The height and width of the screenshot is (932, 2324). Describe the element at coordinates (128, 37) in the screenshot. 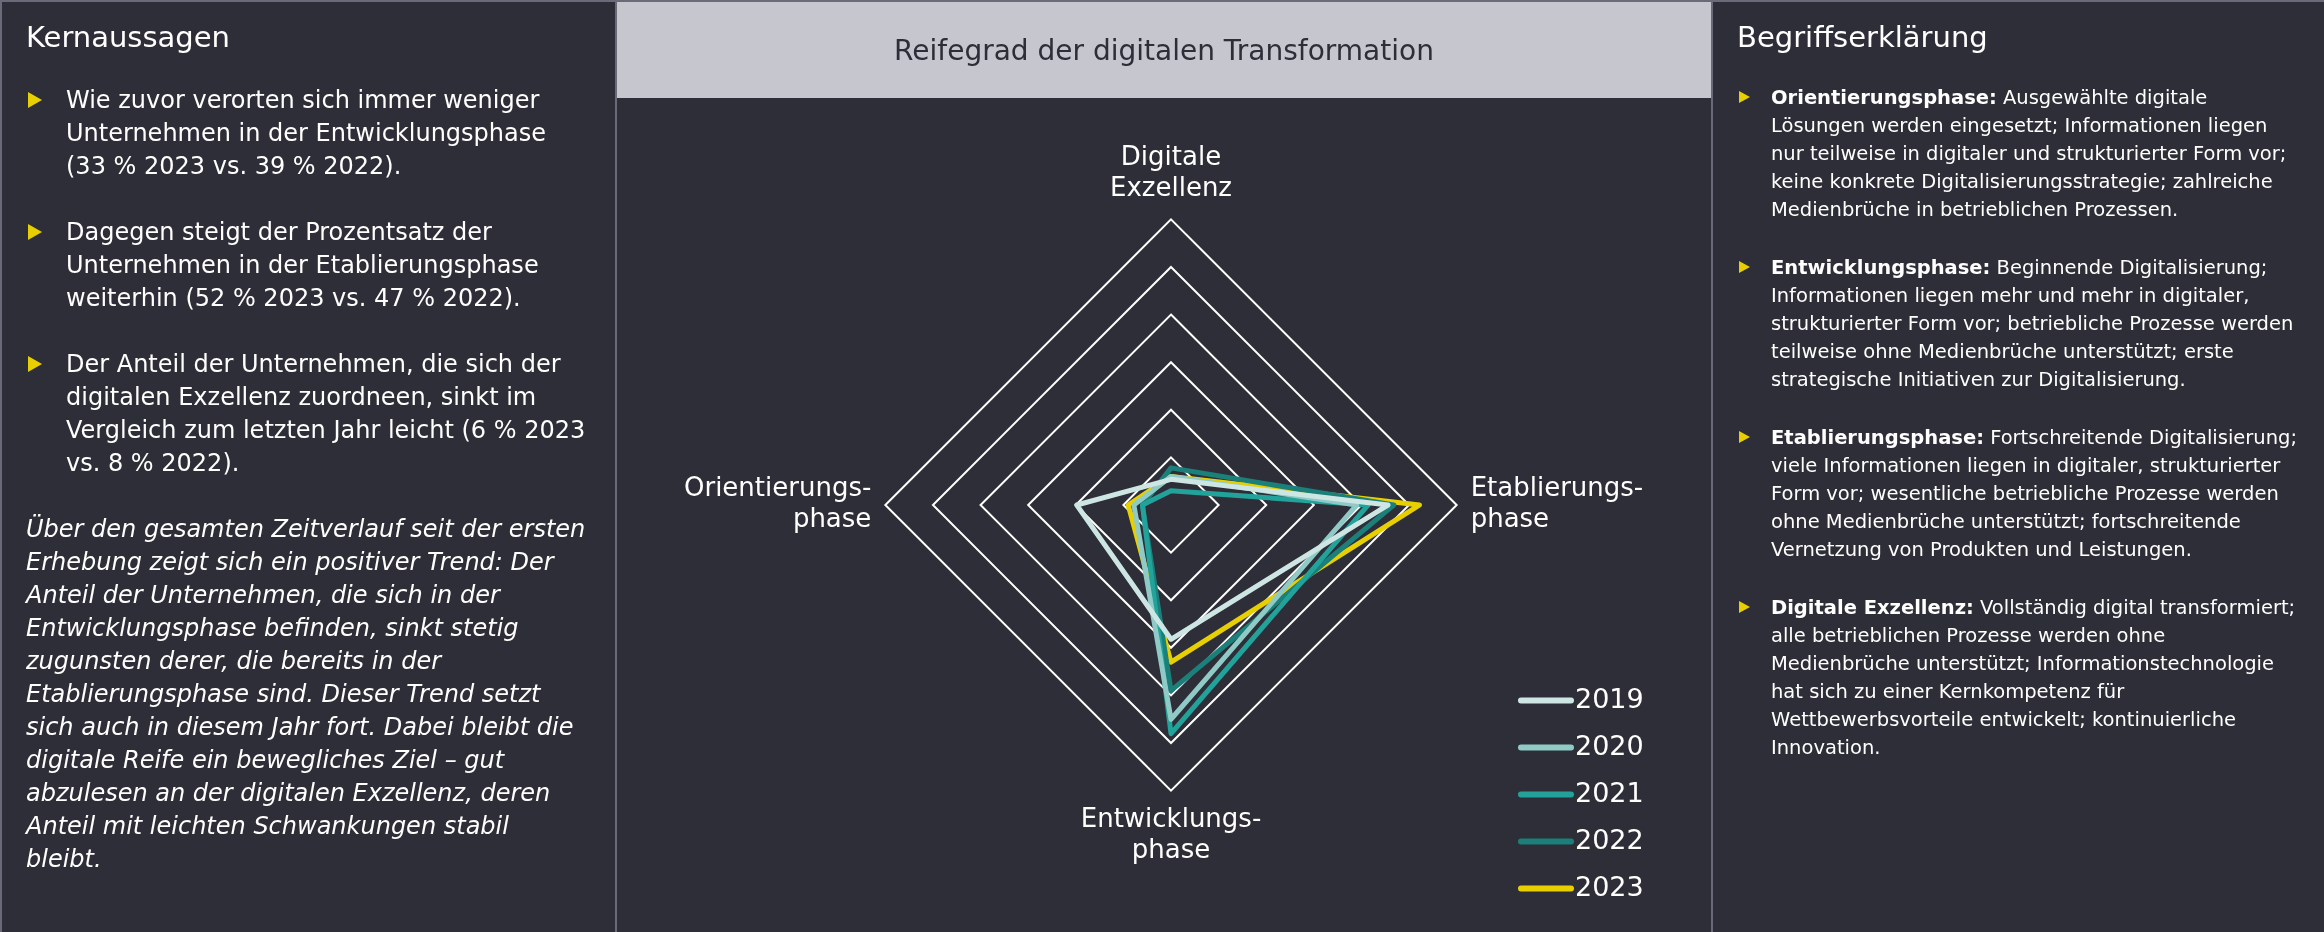

I see `text: Kernaussagen` at that location.